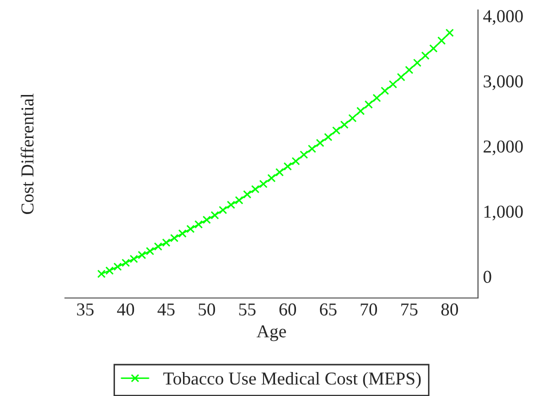 The height and width of the screenshot is (396, 536). I want to click on x-tick-label: 75, so click(409, 310).